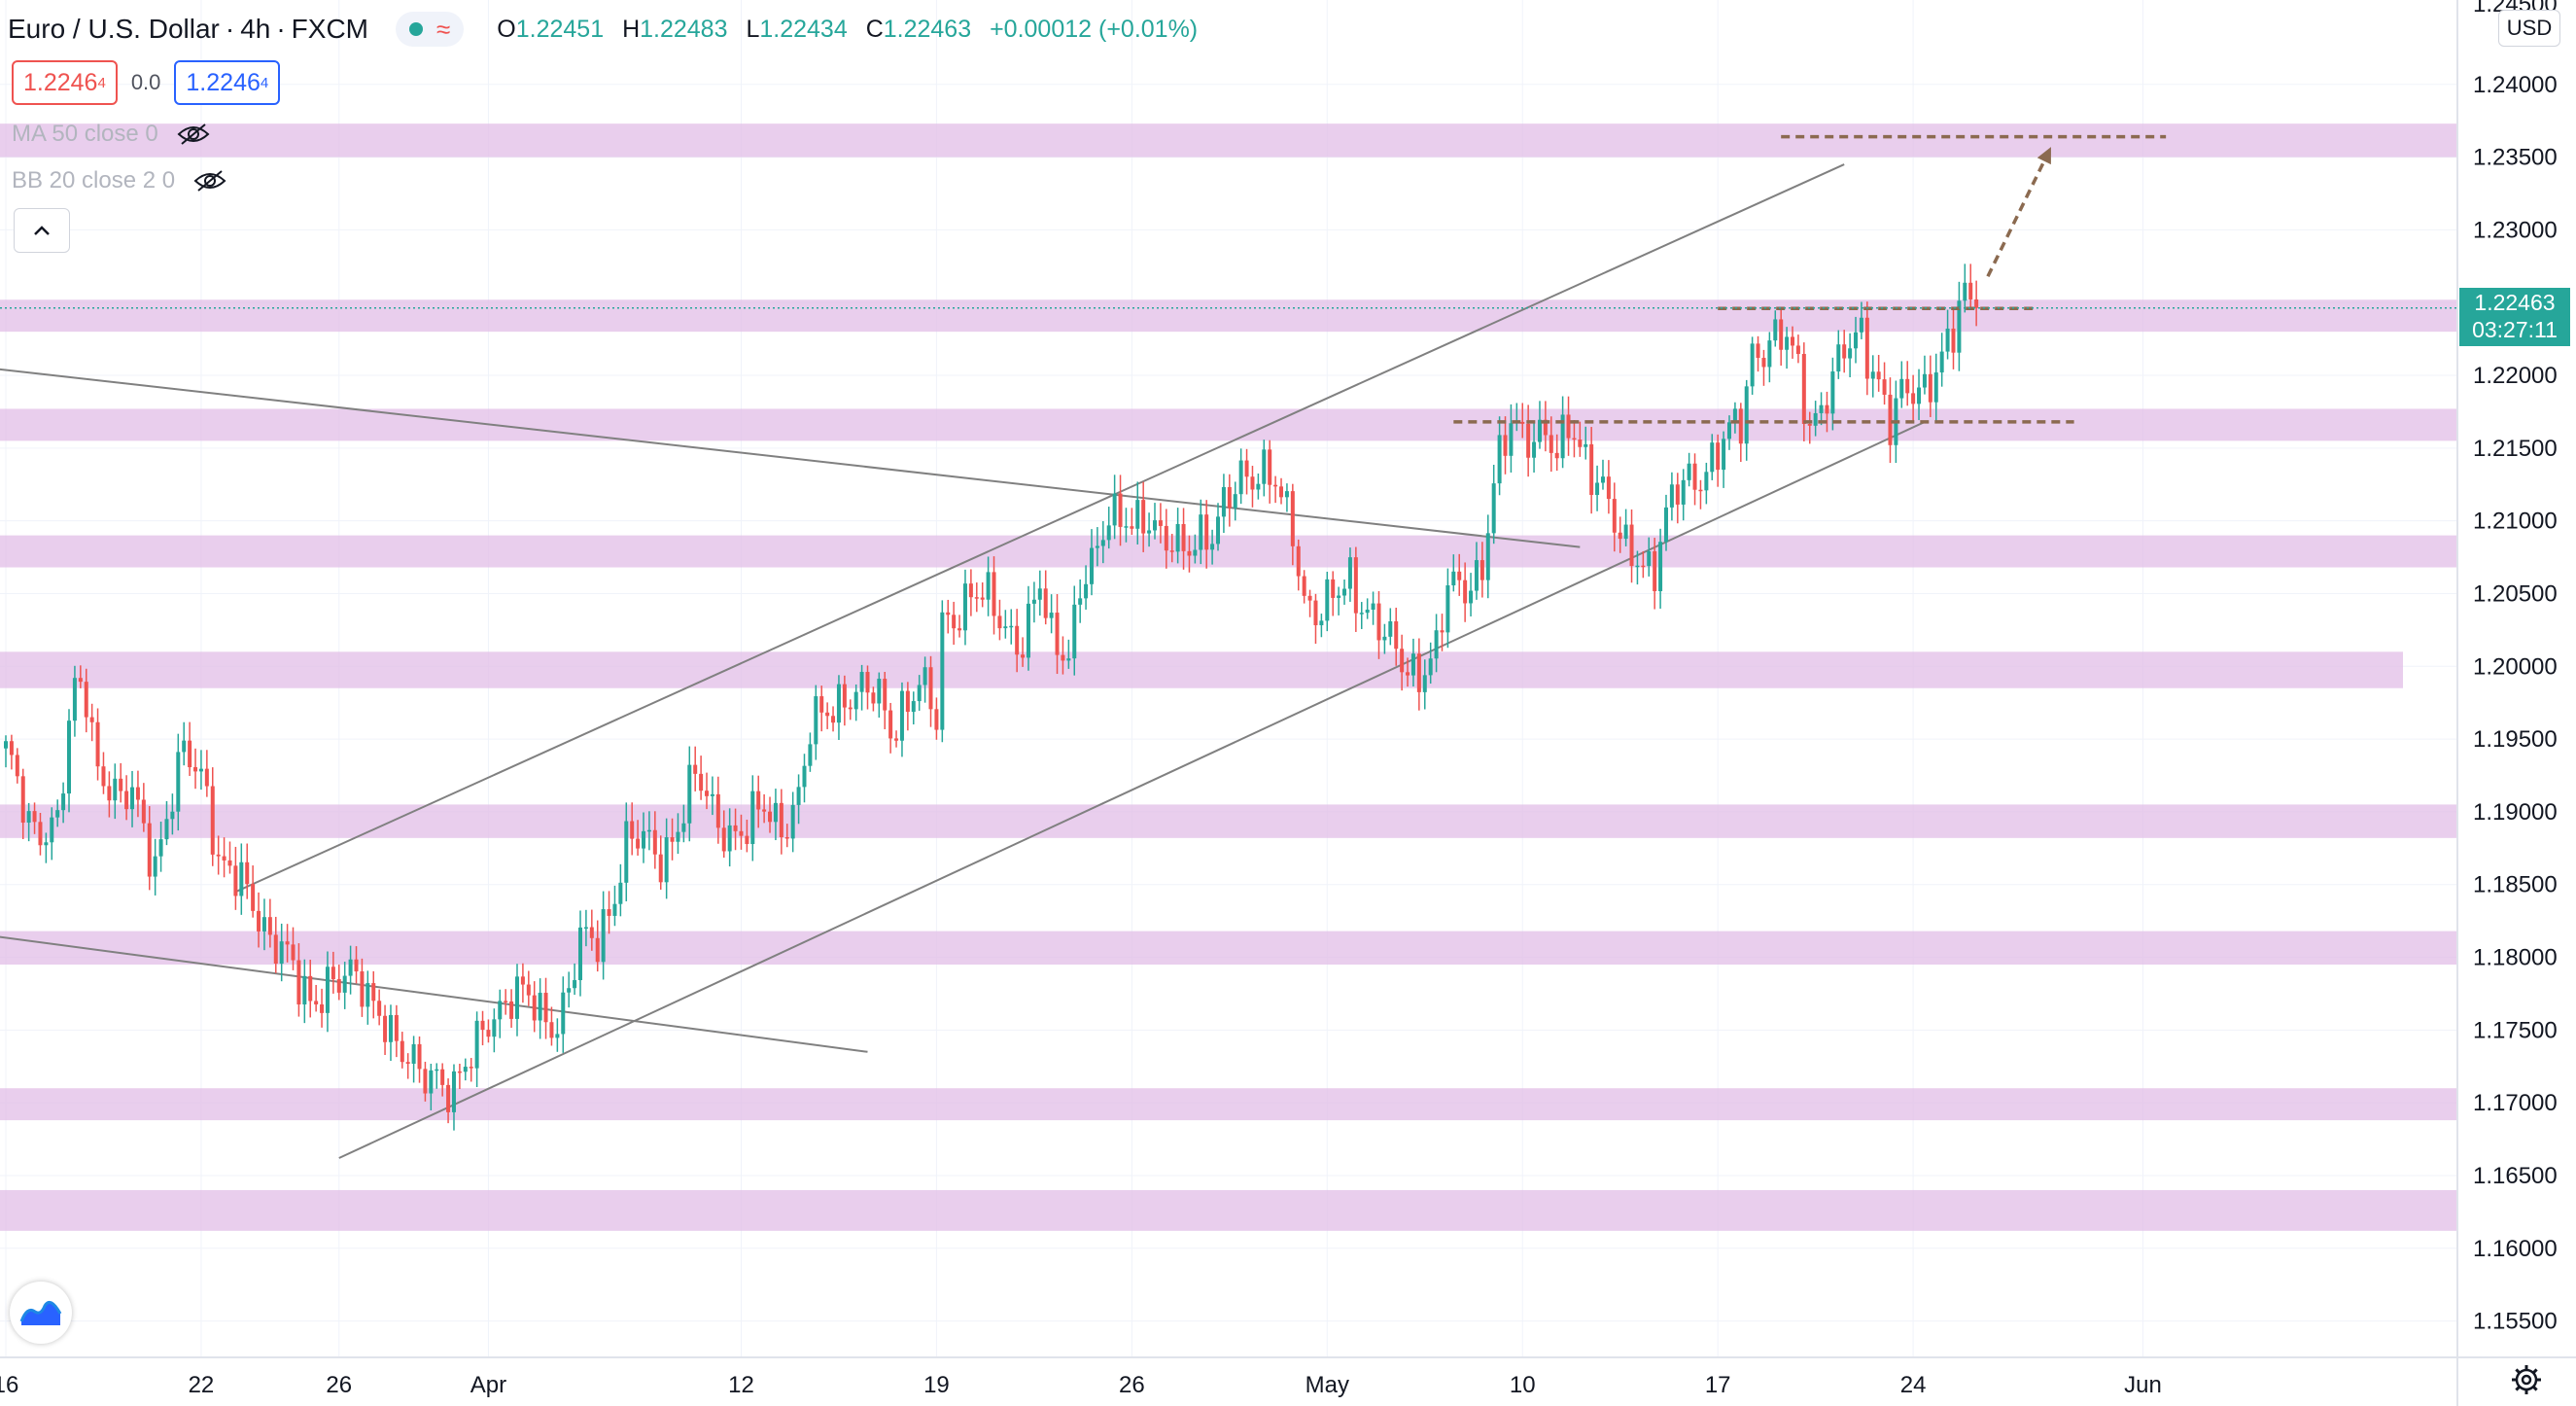  Describe the element at coordinates (111, 134) in the screenshot. I see `indicator-ma: MA 50 close 0` at that location.